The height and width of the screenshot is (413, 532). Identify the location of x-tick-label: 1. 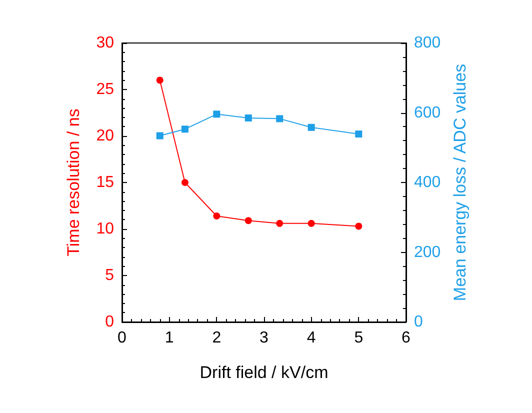
(169, 338).